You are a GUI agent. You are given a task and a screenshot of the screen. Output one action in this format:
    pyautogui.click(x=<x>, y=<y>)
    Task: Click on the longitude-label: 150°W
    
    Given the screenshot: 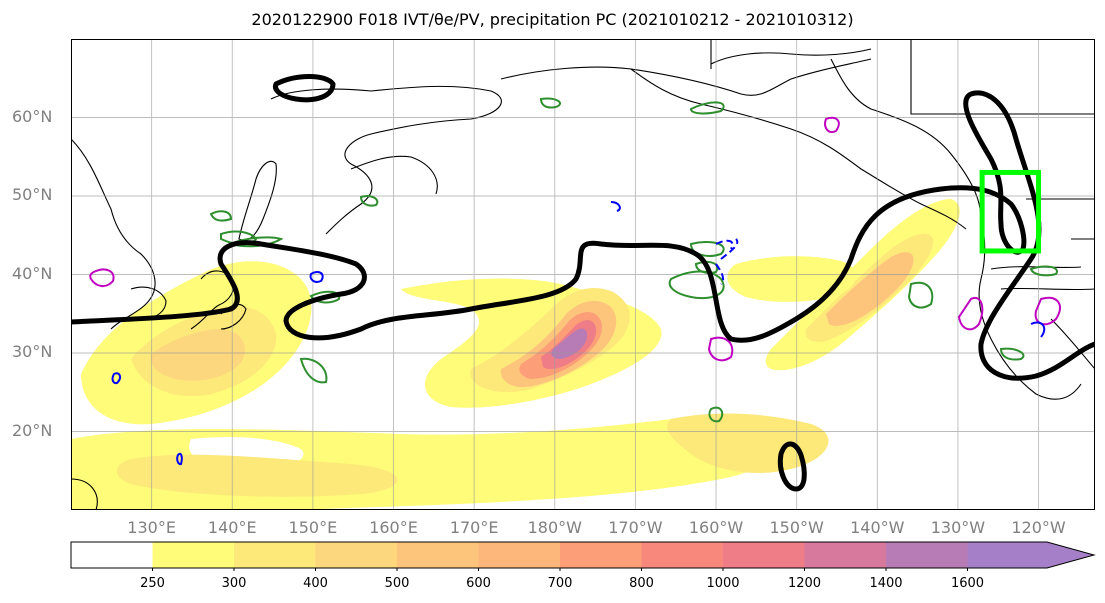 What is the action you would take?
    pyautogui.click(x=796, y=527)
    